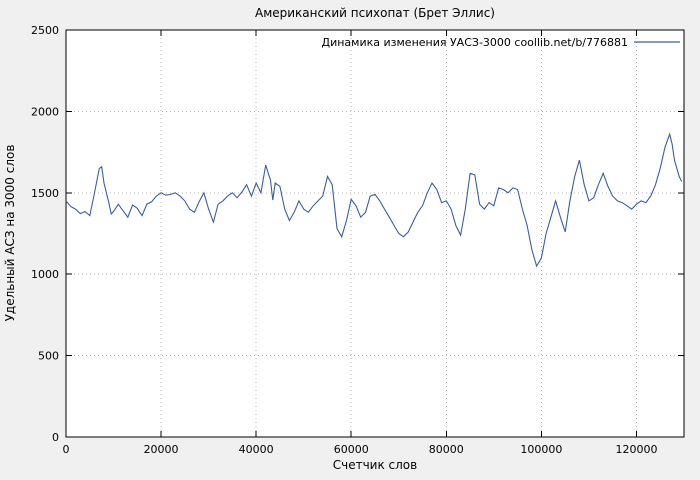  What do you see at coordinates (351, 449) in the screenshot?
I see `x-tick-label: 60000` at bounding box center [351, 449].